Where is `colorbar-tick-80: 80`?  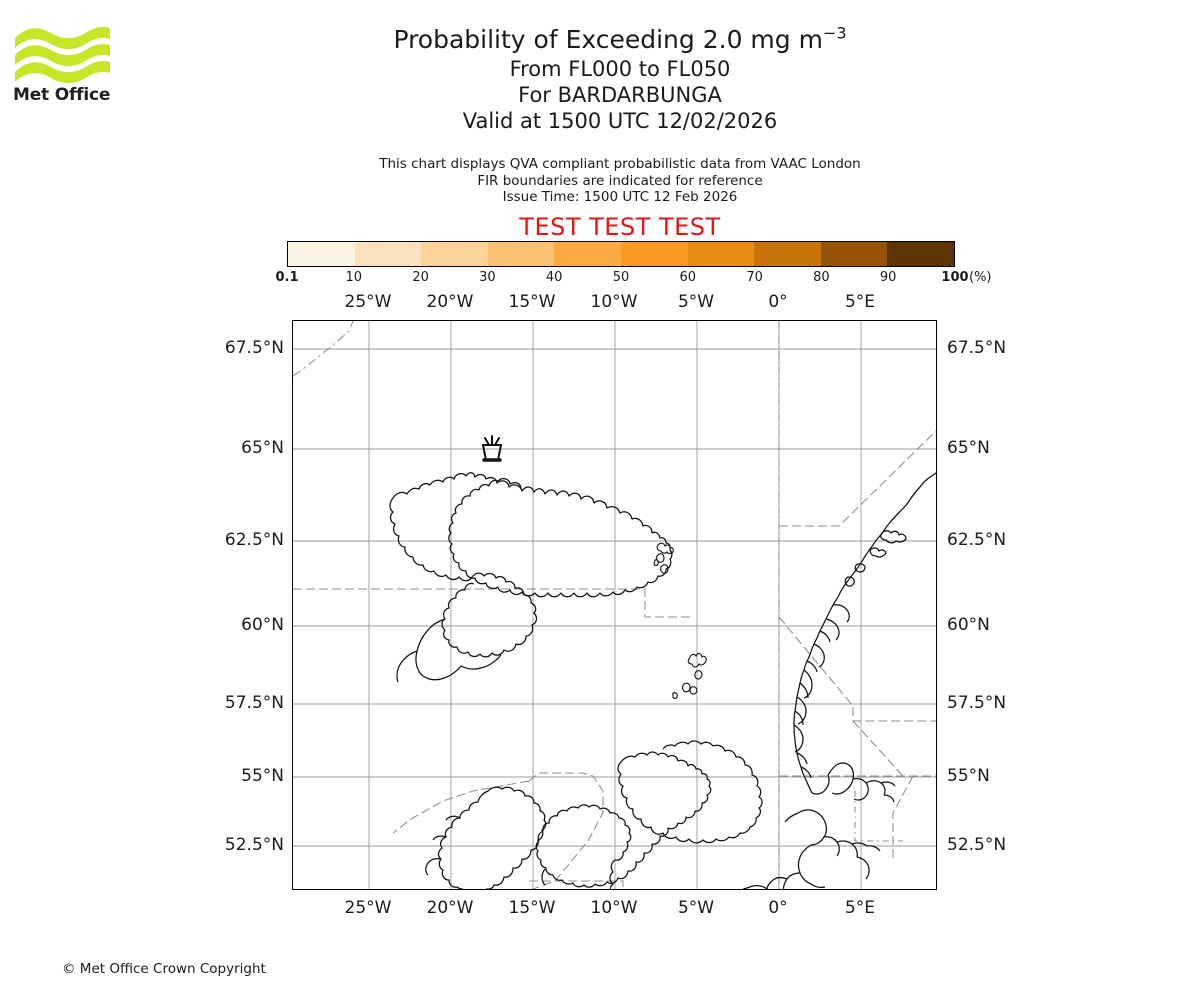
colorbar-tick-80: 80 is located at coordinates (821, 277).